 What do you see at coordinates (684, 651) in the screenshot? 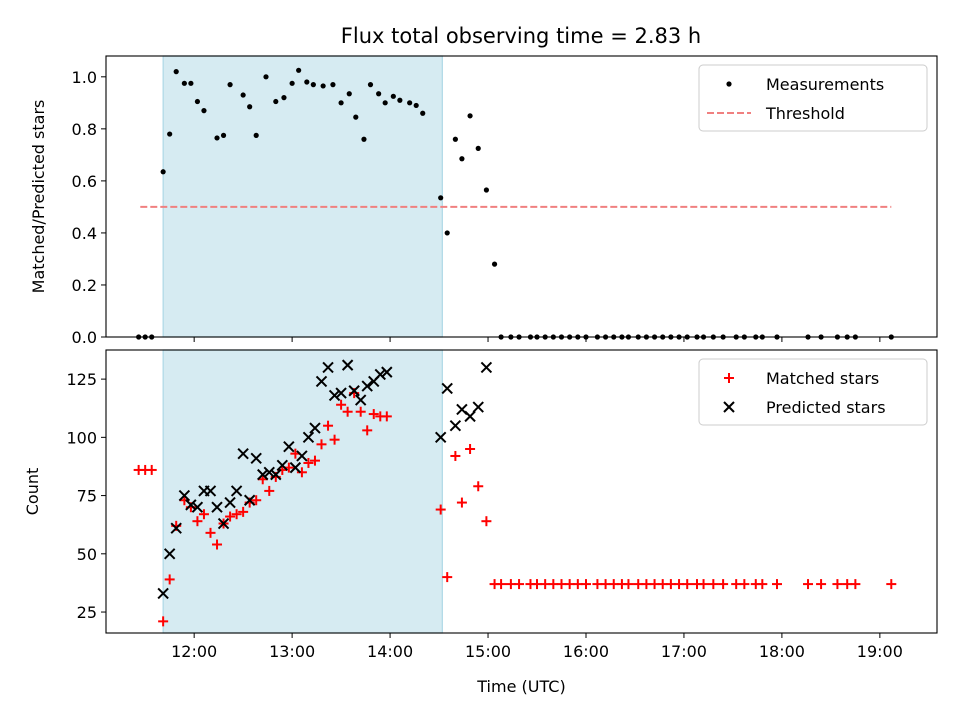
I see `x-tick-label: 17:00` at bounding box center [684, 651].